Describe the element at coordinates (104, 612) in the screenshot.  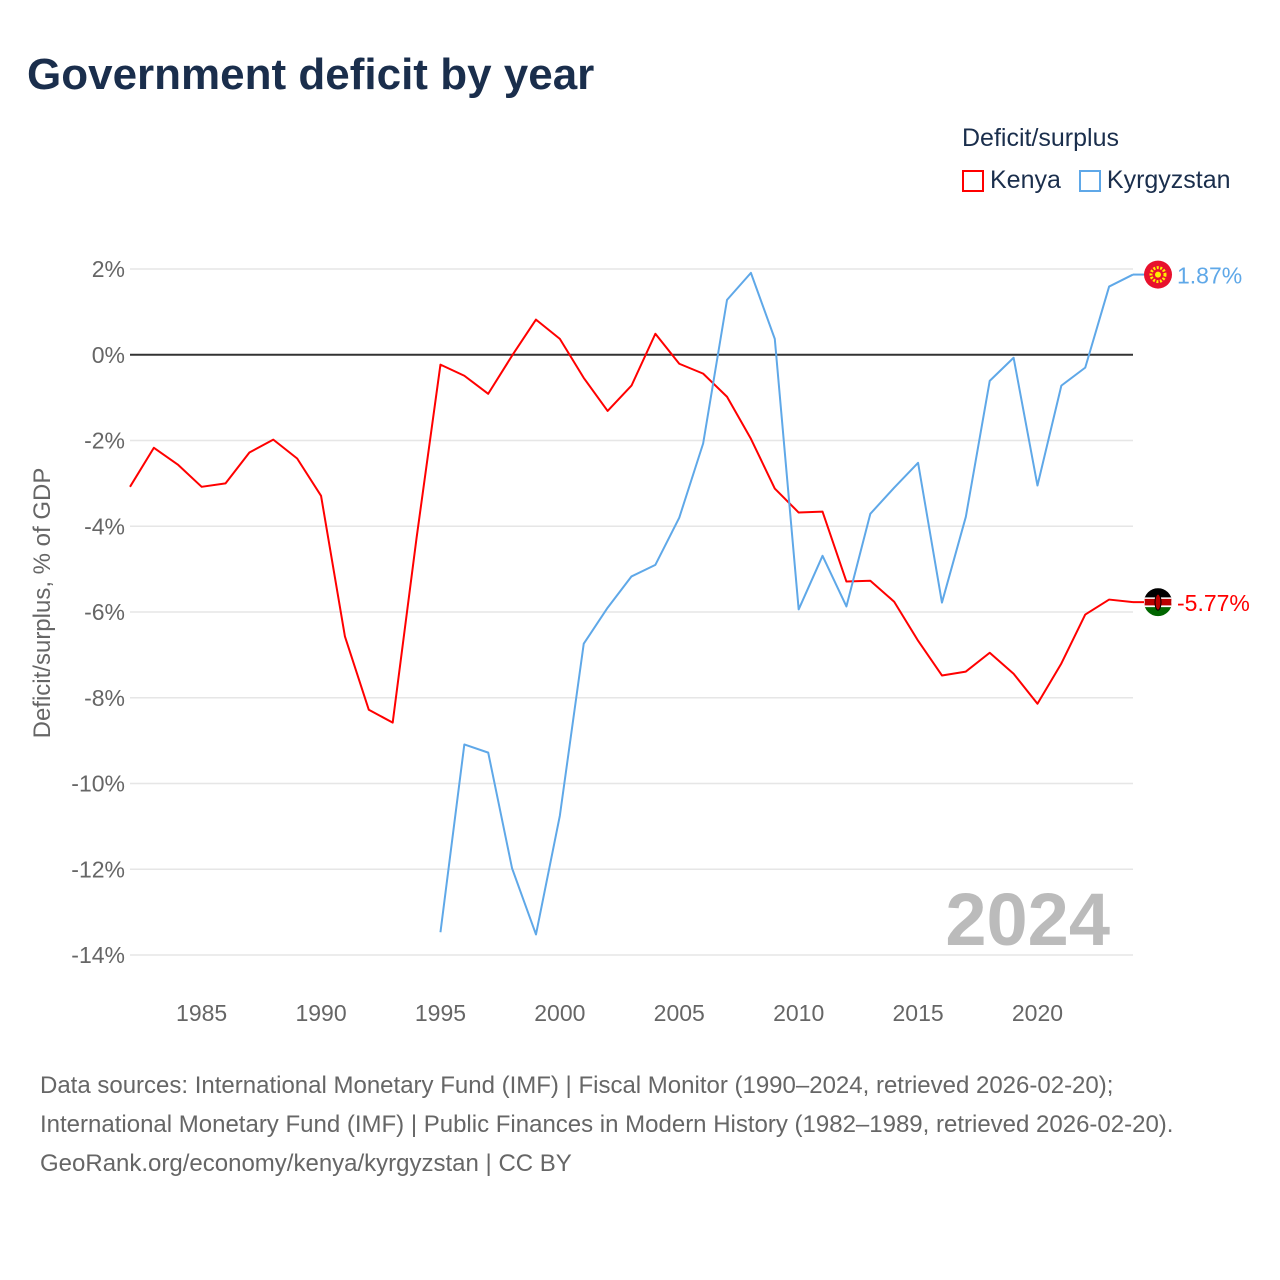
I see `y-tick-label: -6%` at that location.